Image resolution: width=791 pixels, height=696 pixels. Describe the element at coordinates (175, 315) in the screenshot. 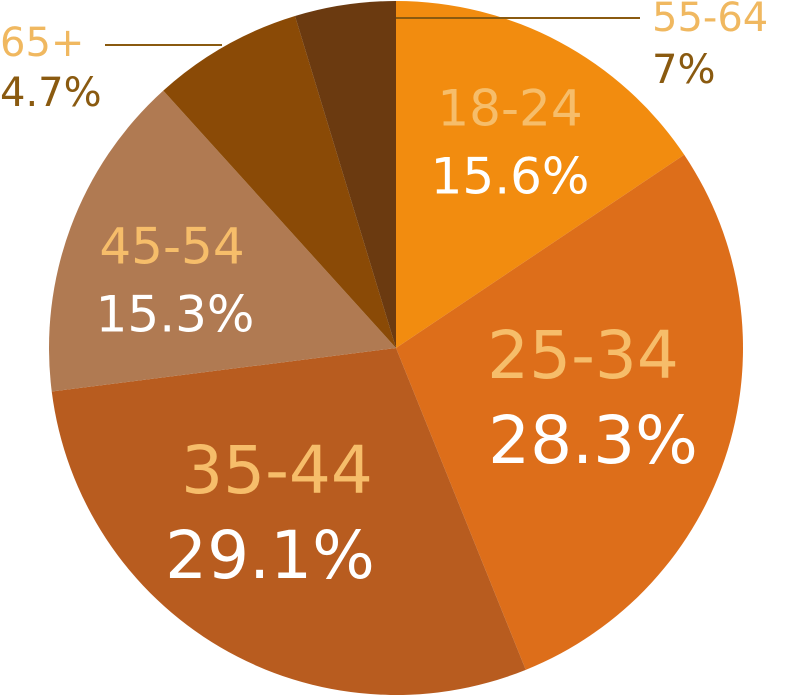

I see `slice-value: 15.3%` at that location.